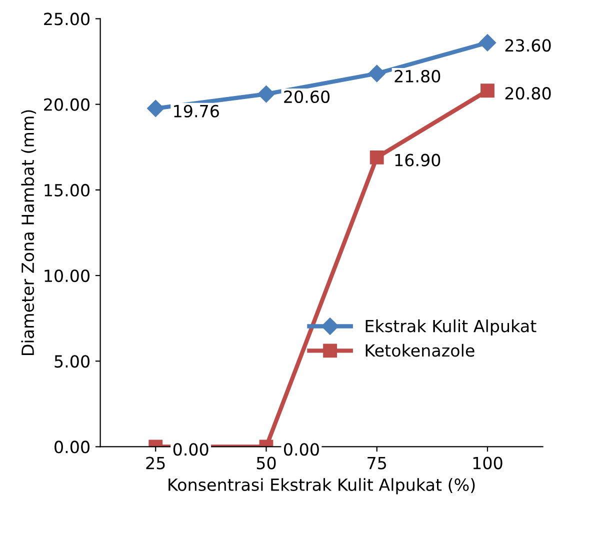 The width and height of the screenshot is (590, 535). I want to click on x-tick-label: 100, so click(487, 463).